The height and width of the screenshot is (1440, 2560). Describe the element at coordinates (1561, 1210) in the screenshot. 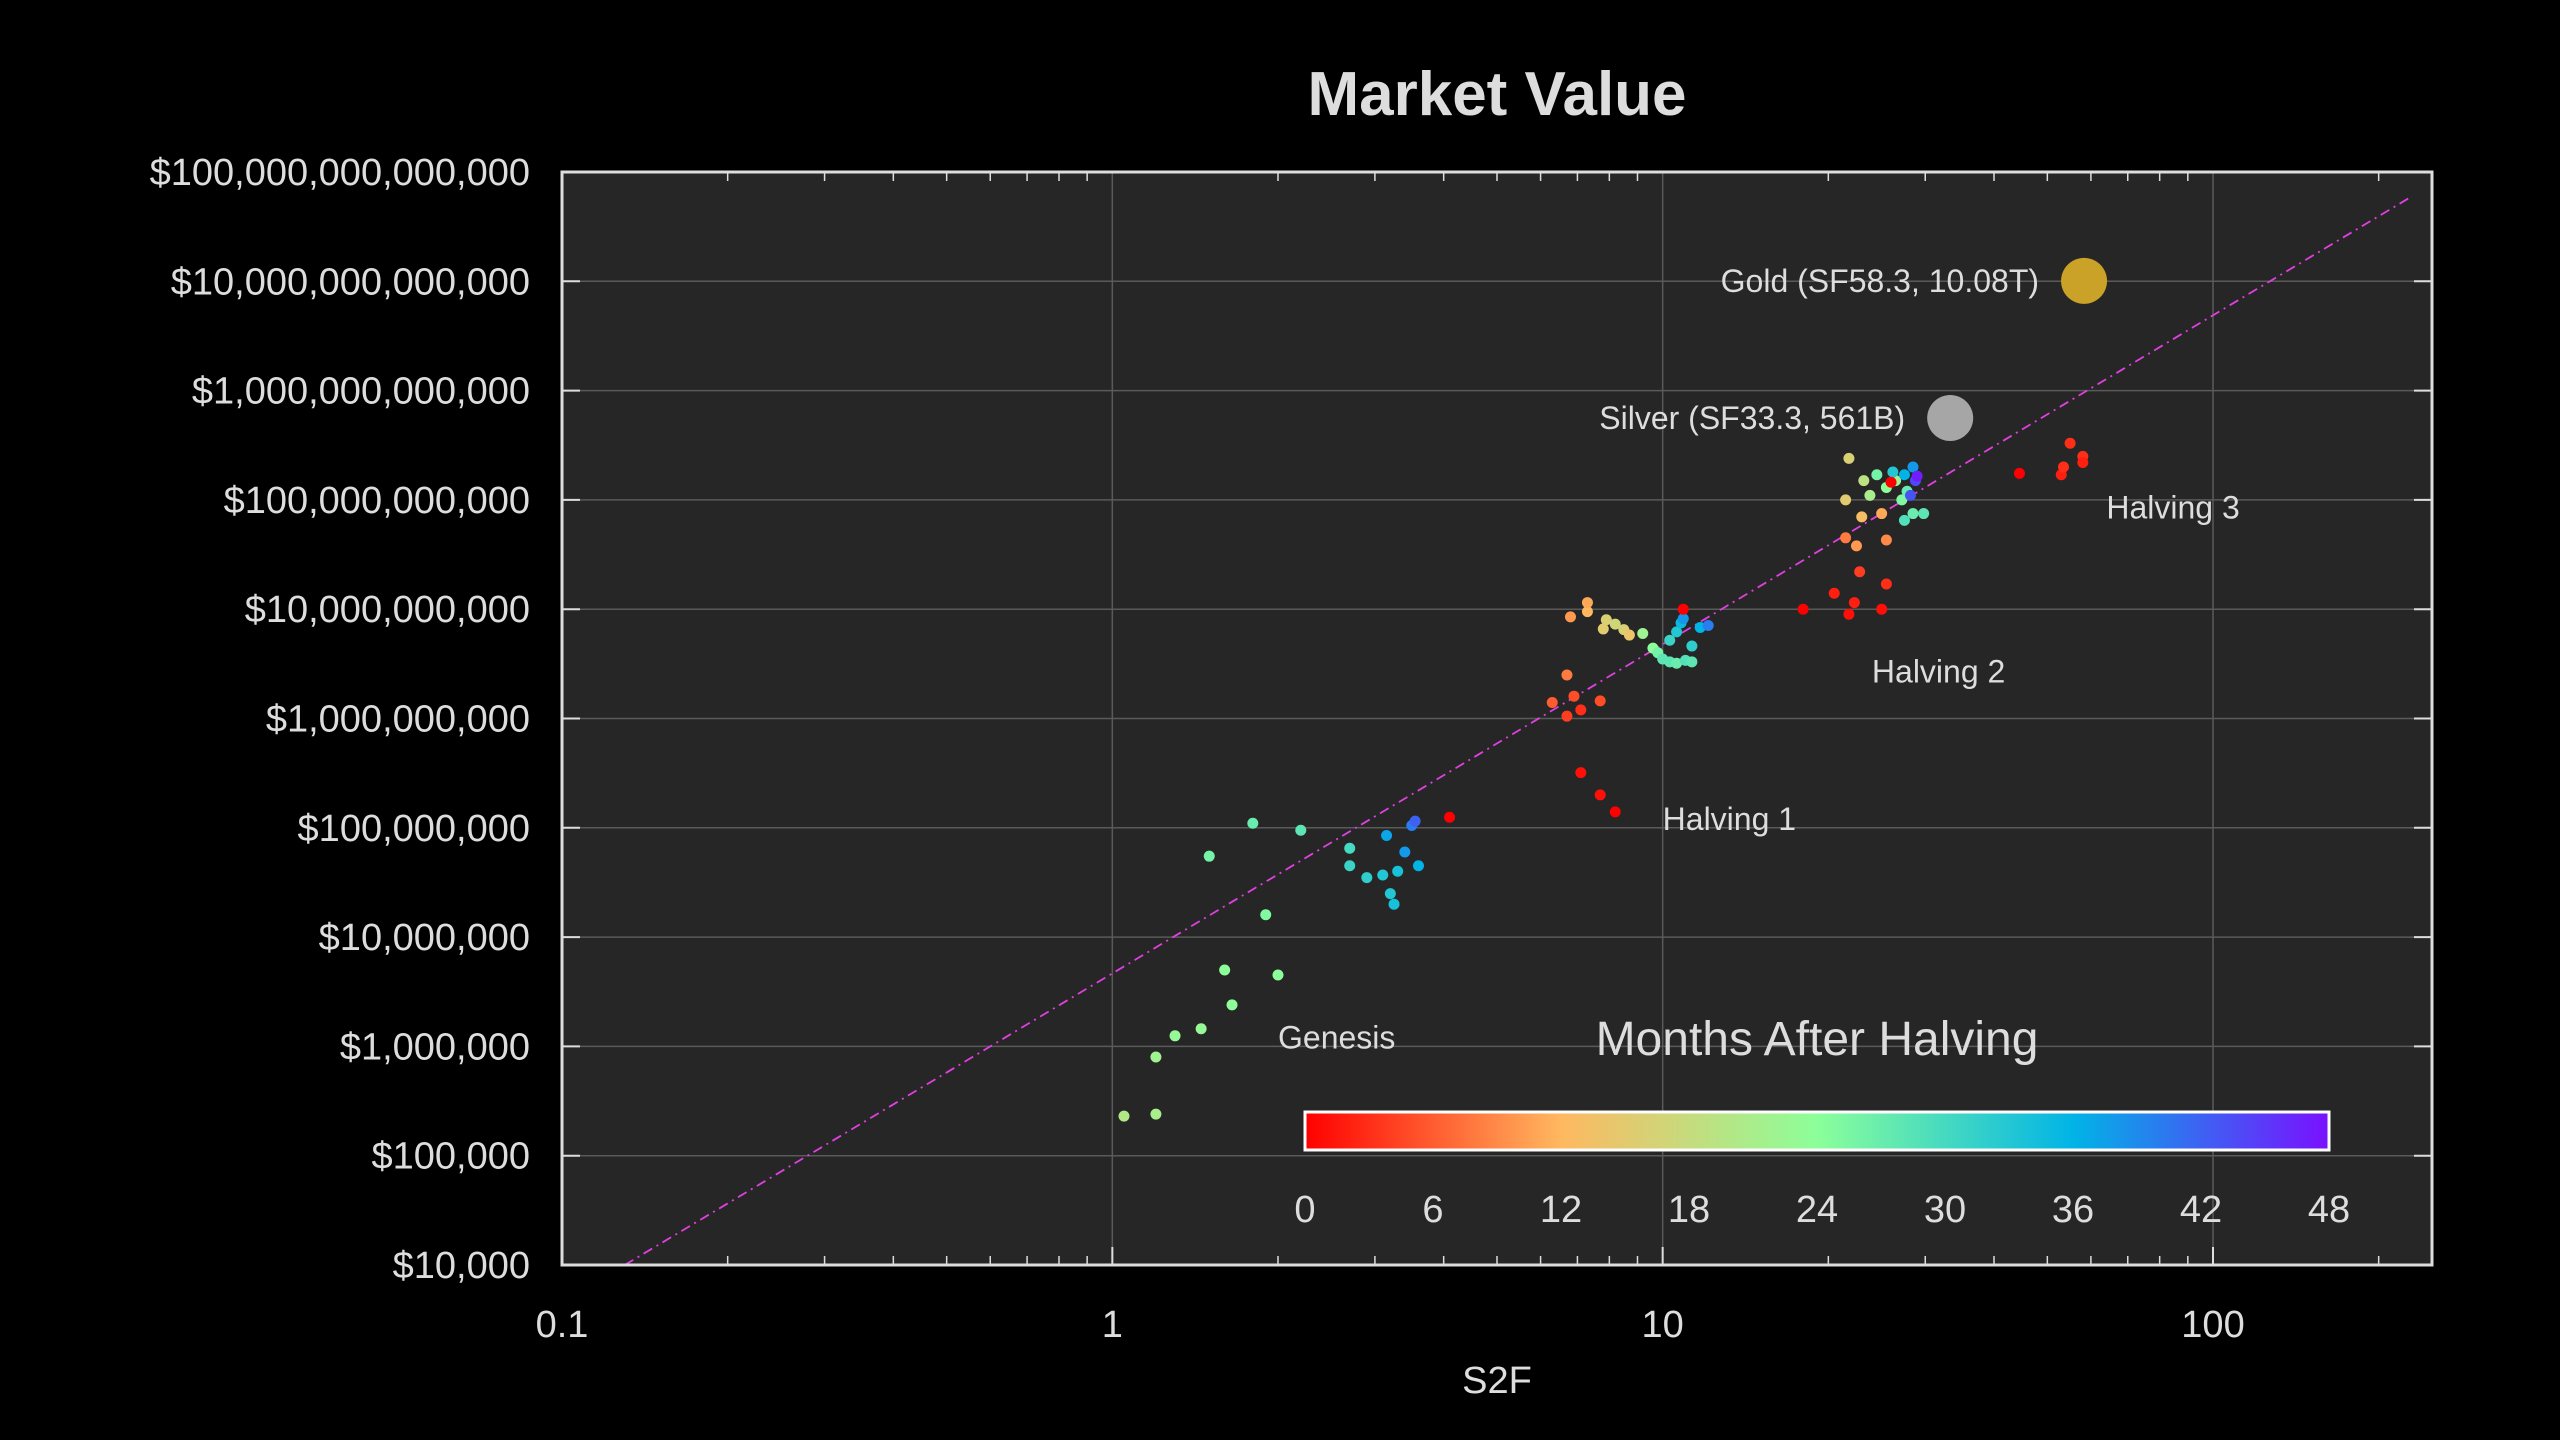

I see `colorbar-tick-label: 12` at that location.